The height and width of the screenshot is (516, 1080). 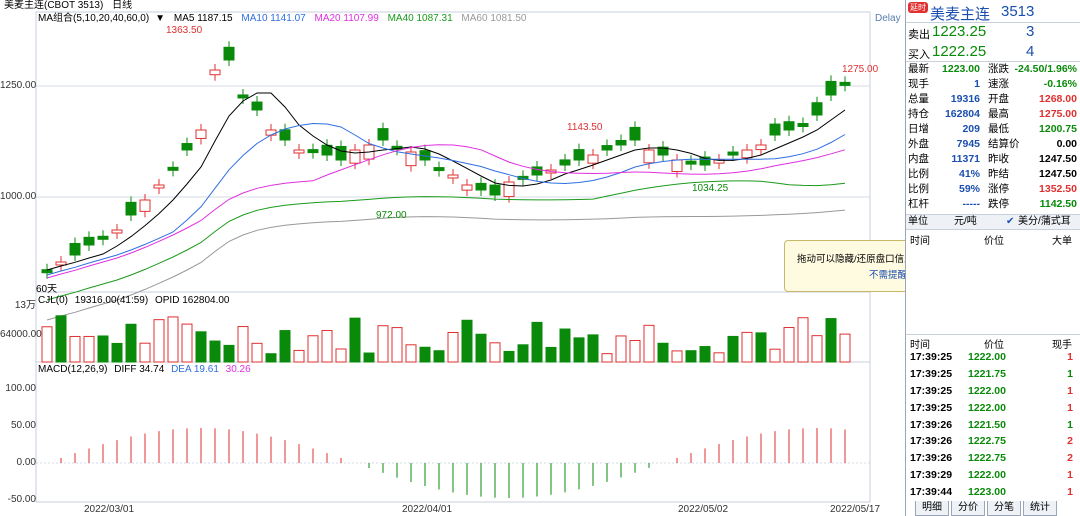 What do you see at coordinates (968, 508) in the screenshot?
I see `tab-price: 分价` at bounding box center [968, 508].